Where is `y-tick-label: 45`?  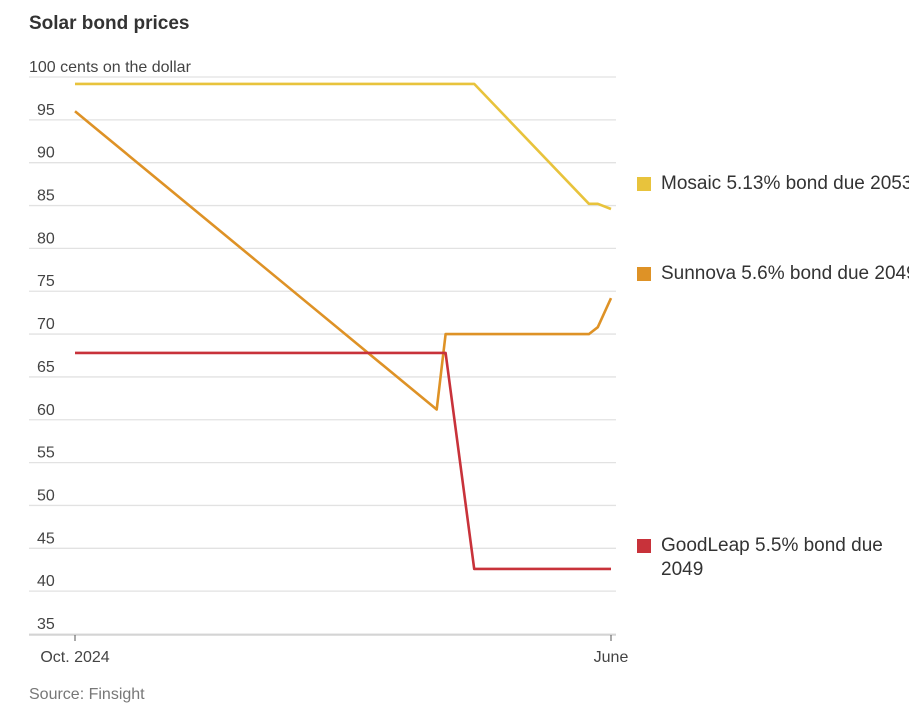 y-tick-label: 45 is located at coordinates (46, 538).